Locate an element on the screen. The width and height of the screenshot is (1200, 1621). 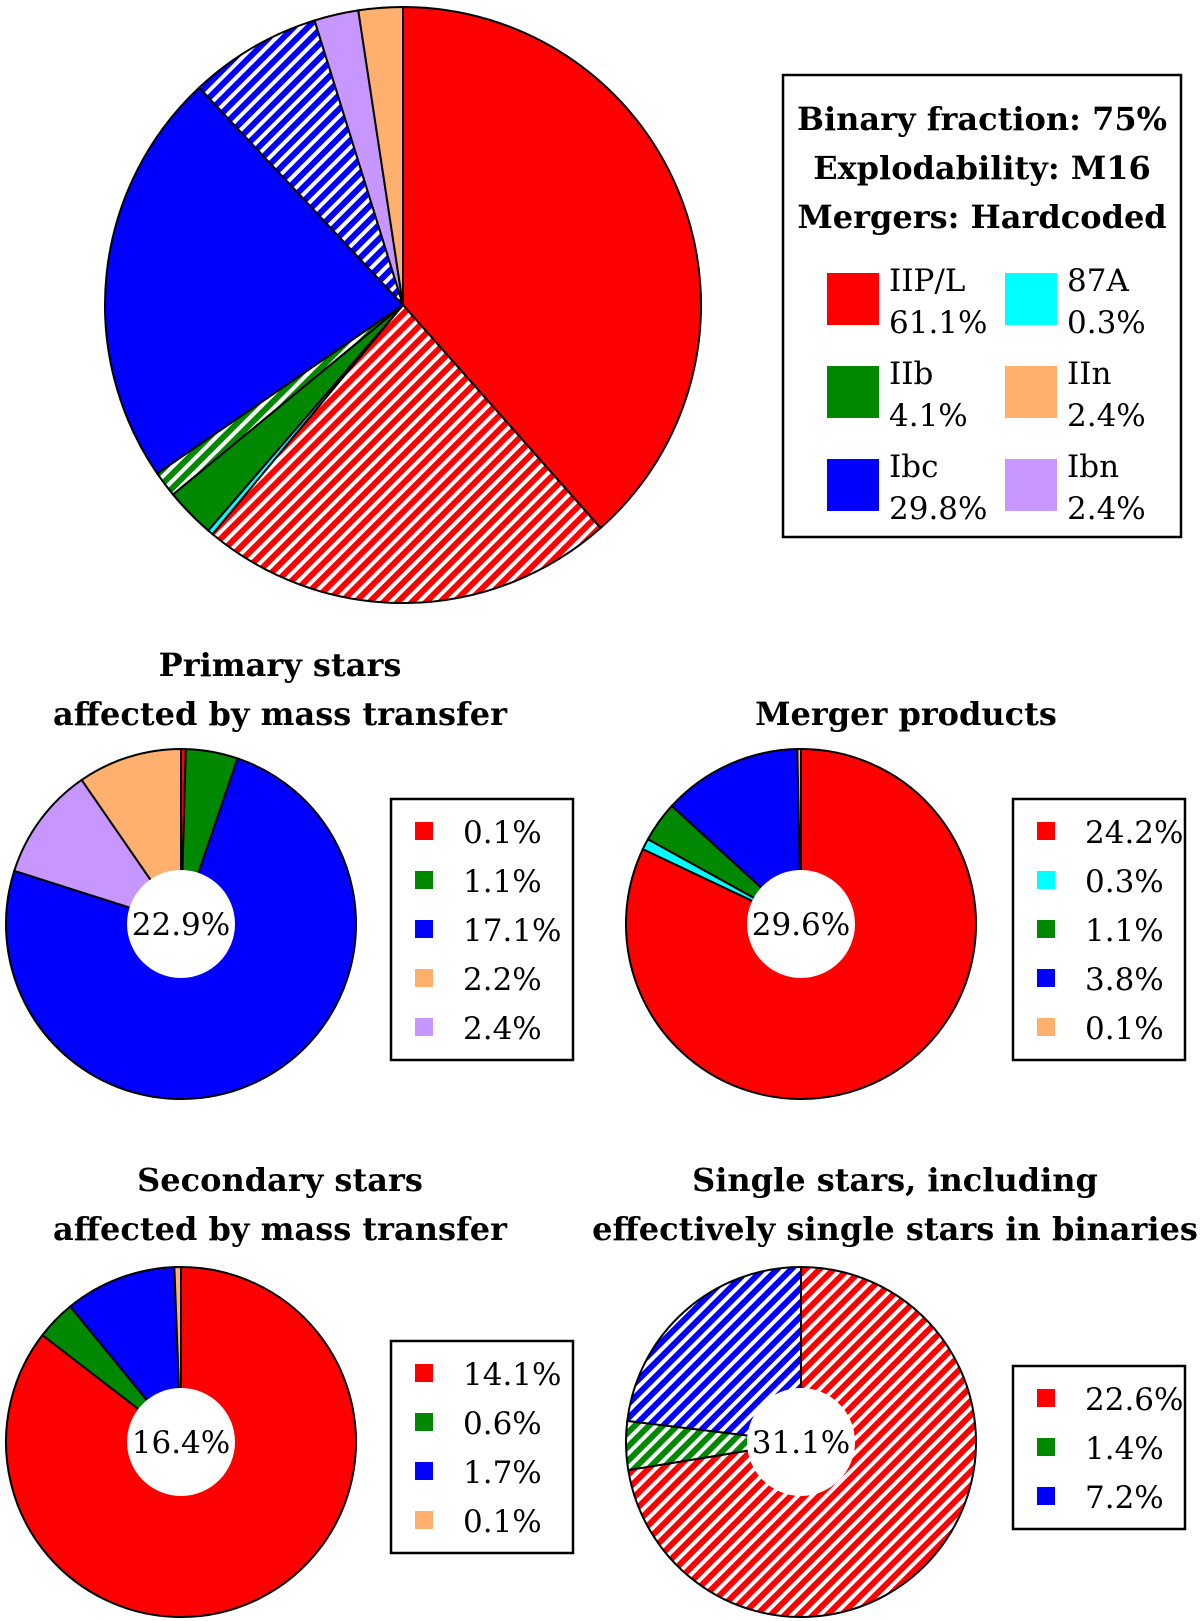
merger-products-pie: 29.6% is located at coordinates (800, 923).